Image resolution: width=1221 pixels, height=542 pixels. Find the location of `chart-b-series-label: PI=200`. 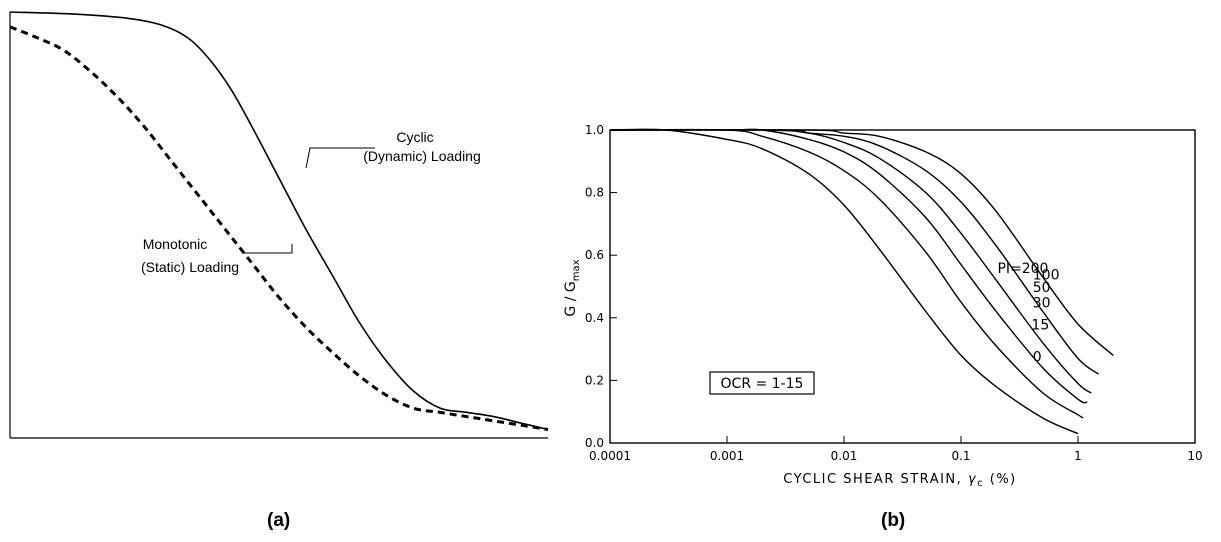

chart-b-series-label: PI=200 is located at coordinates (1022, 269).